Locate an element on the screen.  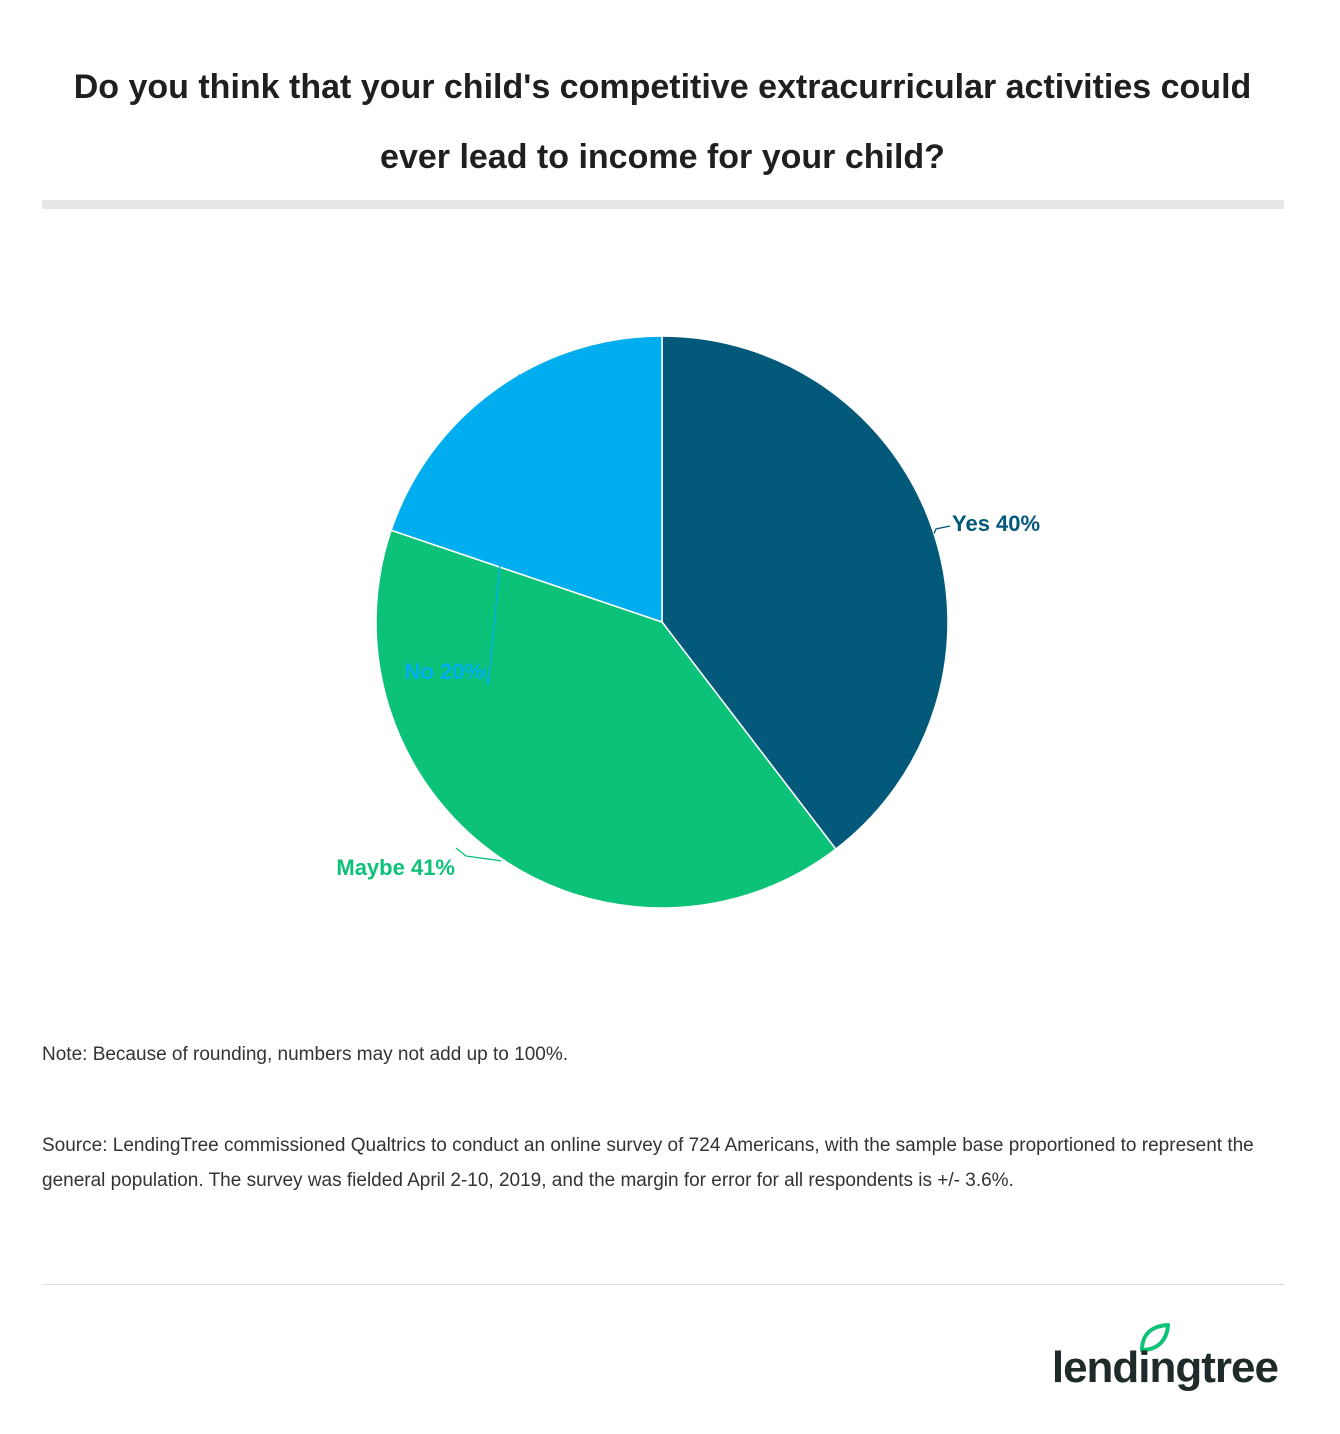
logo-wordmark: lendingtree is located at coordinates (1165, 1367).